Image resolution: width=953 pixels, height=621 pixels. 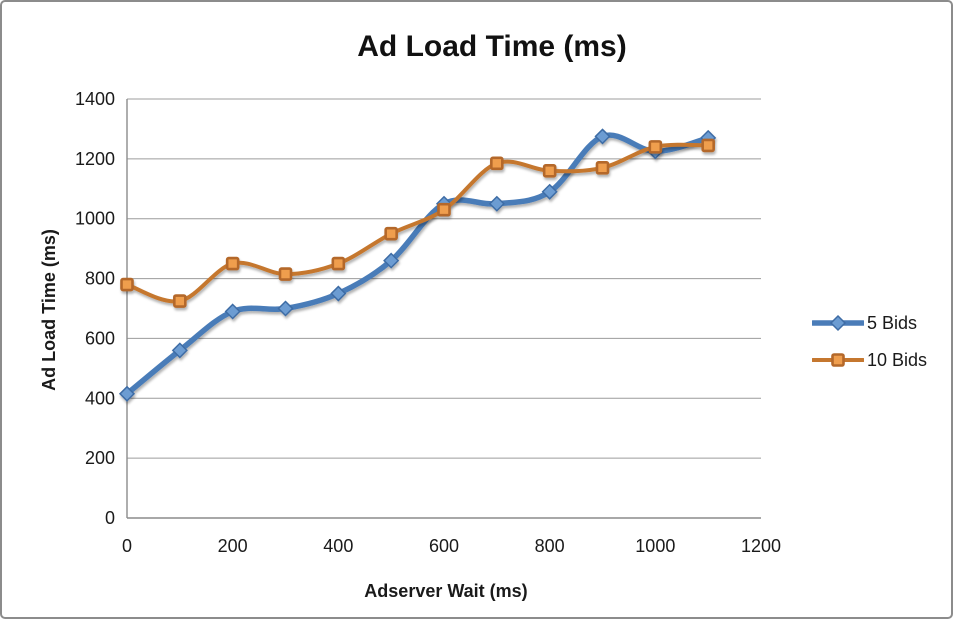 I want to click on legend-label-5-bids: 5 Bids, so click(x=892, y=322).